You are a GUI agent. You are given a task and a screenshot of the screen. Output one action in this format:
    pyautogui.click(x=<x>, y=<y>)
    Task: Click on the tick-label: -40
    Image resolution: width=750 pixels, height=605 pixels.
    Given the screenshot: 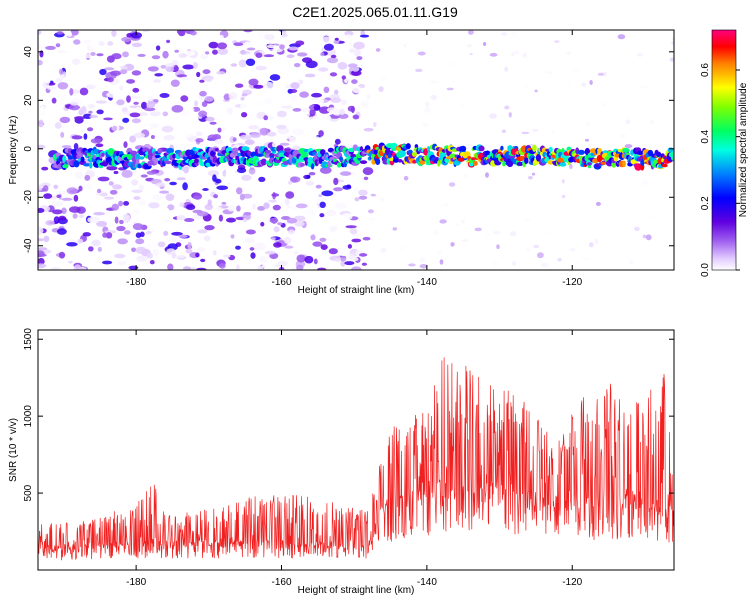 What is the action you would take?
    pyautogui.click(x=28, y=245)
    